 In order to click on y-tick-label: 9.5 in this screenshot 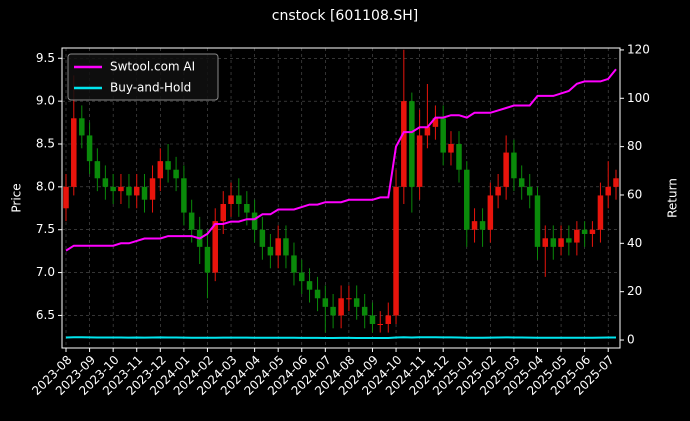, I will do `click(45, 58)`.